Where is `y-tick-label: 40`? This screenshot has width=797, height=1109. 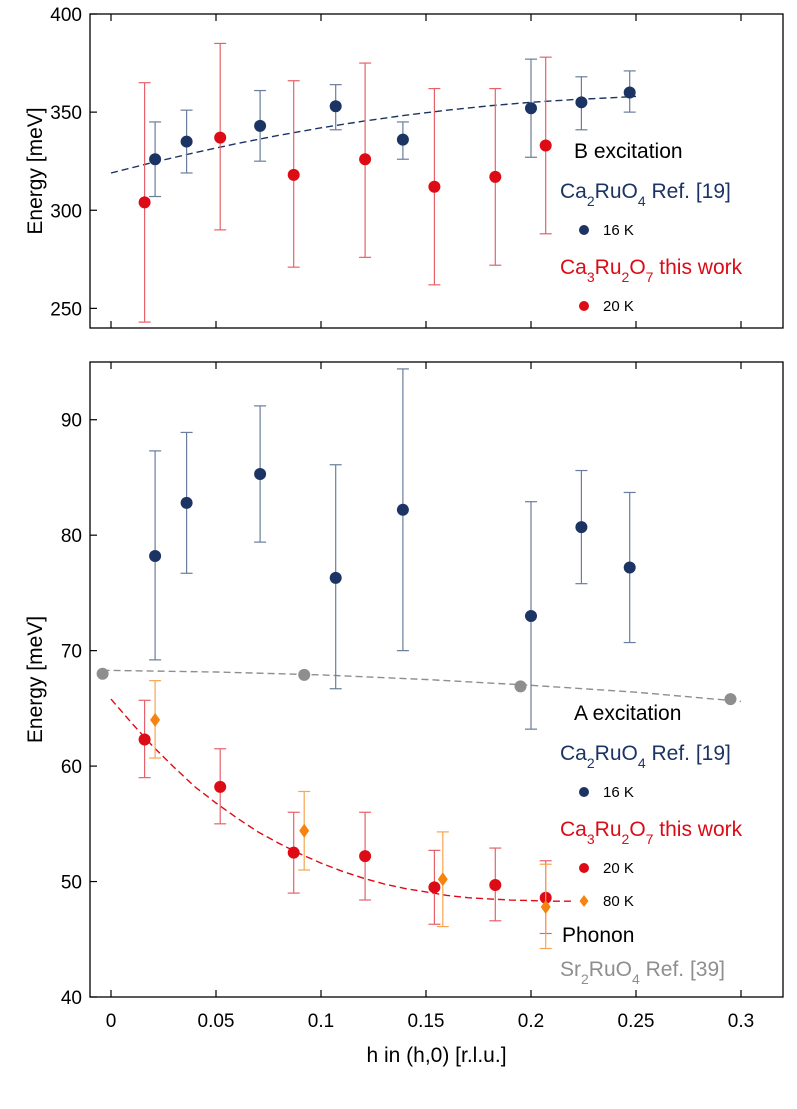
y-tick-label: 40 is located at coordinates (71, 998).